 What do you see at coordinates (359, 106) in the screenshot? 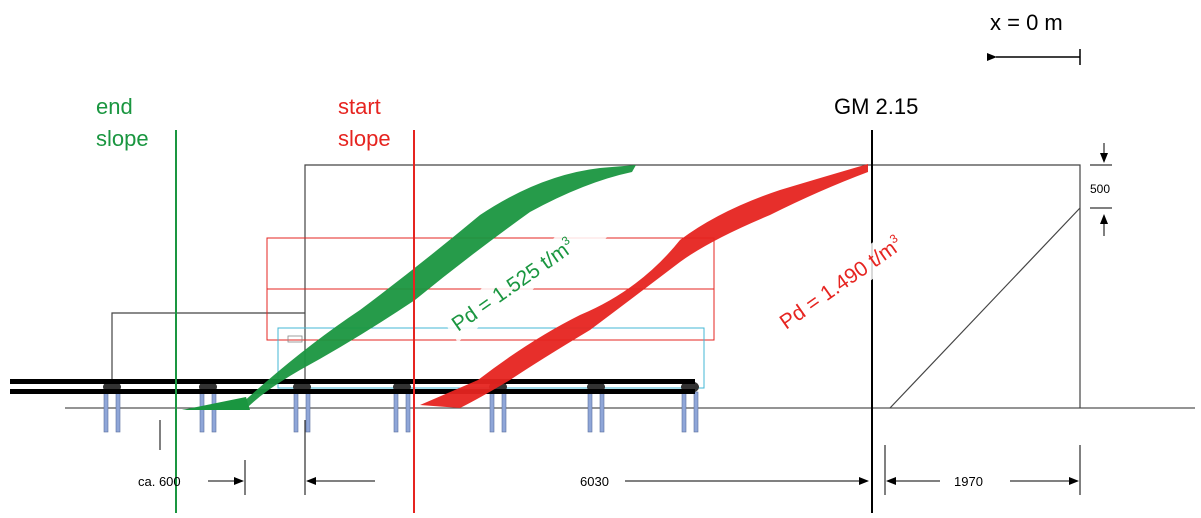
I see `start-slope-label-1: start` at bounding box center [359, 106].